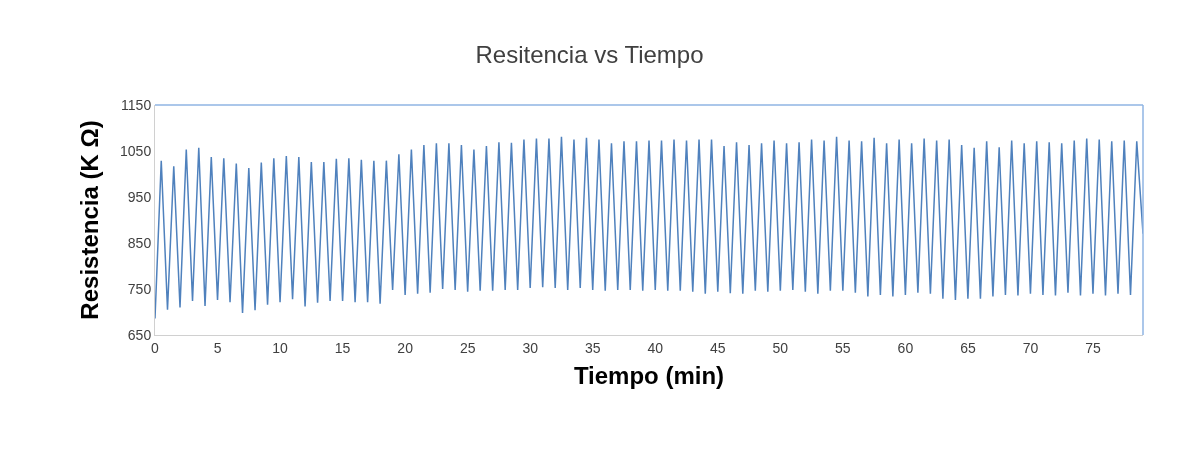  Describe the element at coordinates (405, 347) in the screenshot. I see `x-tick-label: 20` at that location.